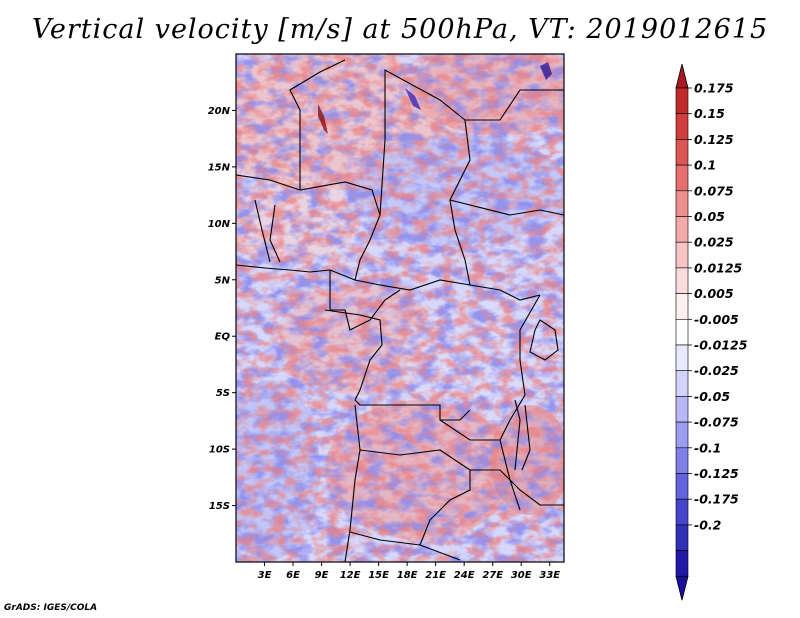  Describe the element at coordinates (721, 345) in the screenshot. I see `colorbar-label: -0.0125` at that location.